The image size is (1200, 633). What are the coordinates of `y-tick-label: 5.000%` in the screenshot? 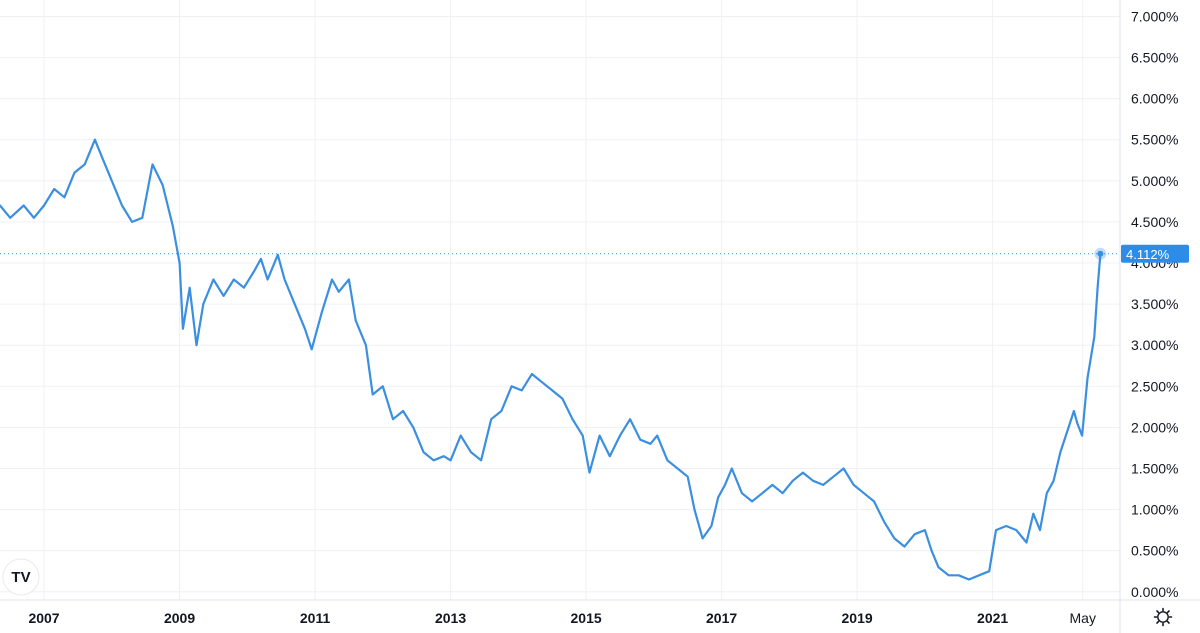 It's located at (1154, 181).